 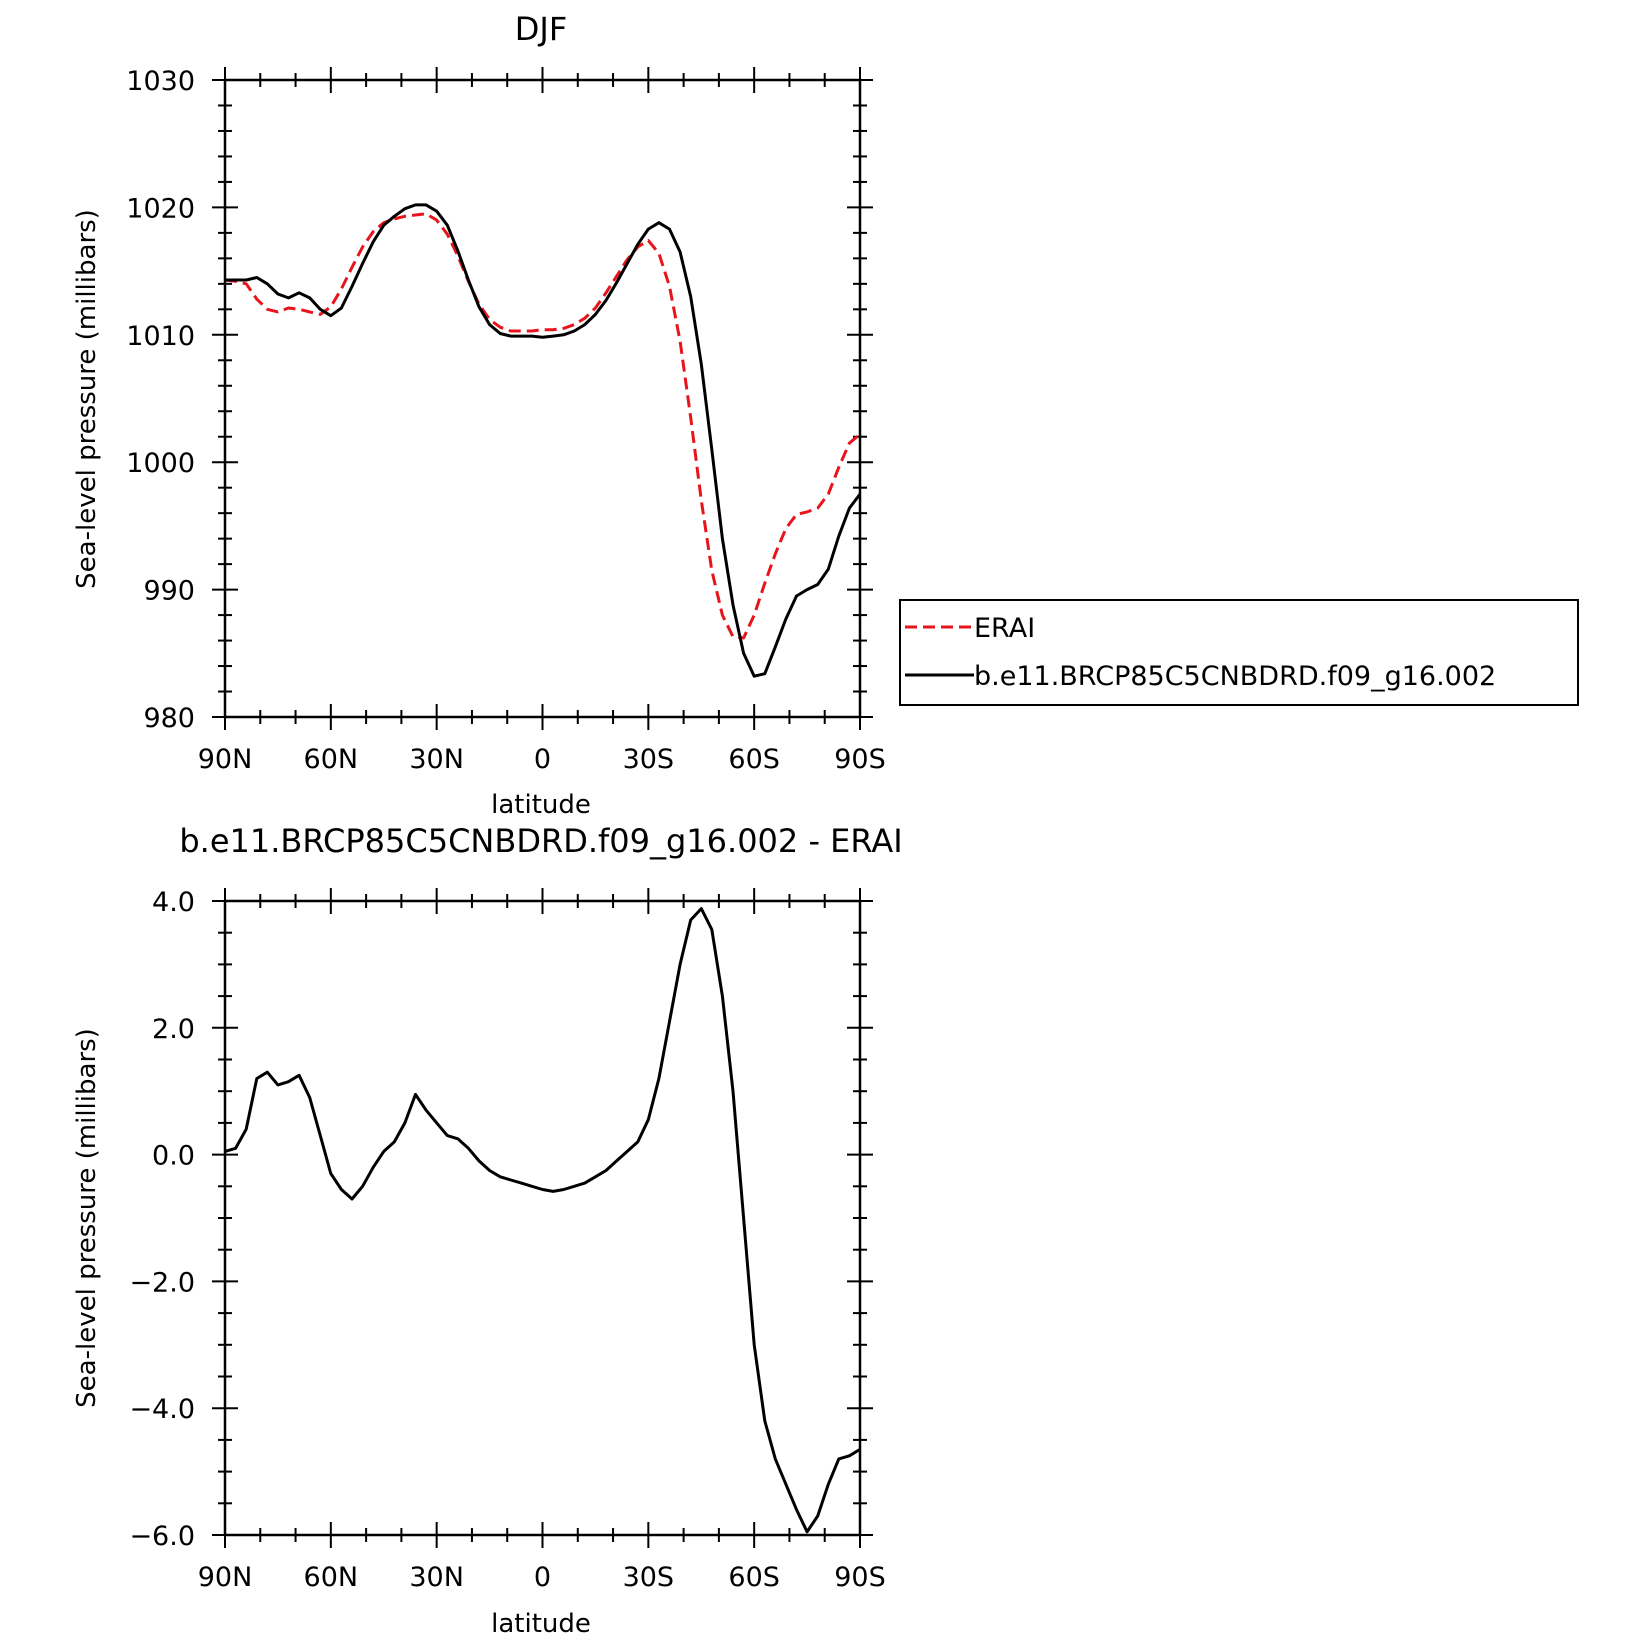 I want to click on y-tick-label: 980, so click(x=169, y=718).